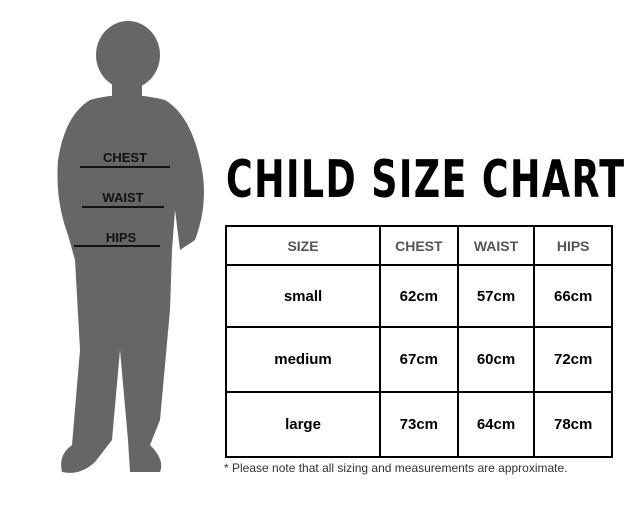 The height and width of the screenshot is (516, 640). I want to click on chest-line, so click(125, 167).